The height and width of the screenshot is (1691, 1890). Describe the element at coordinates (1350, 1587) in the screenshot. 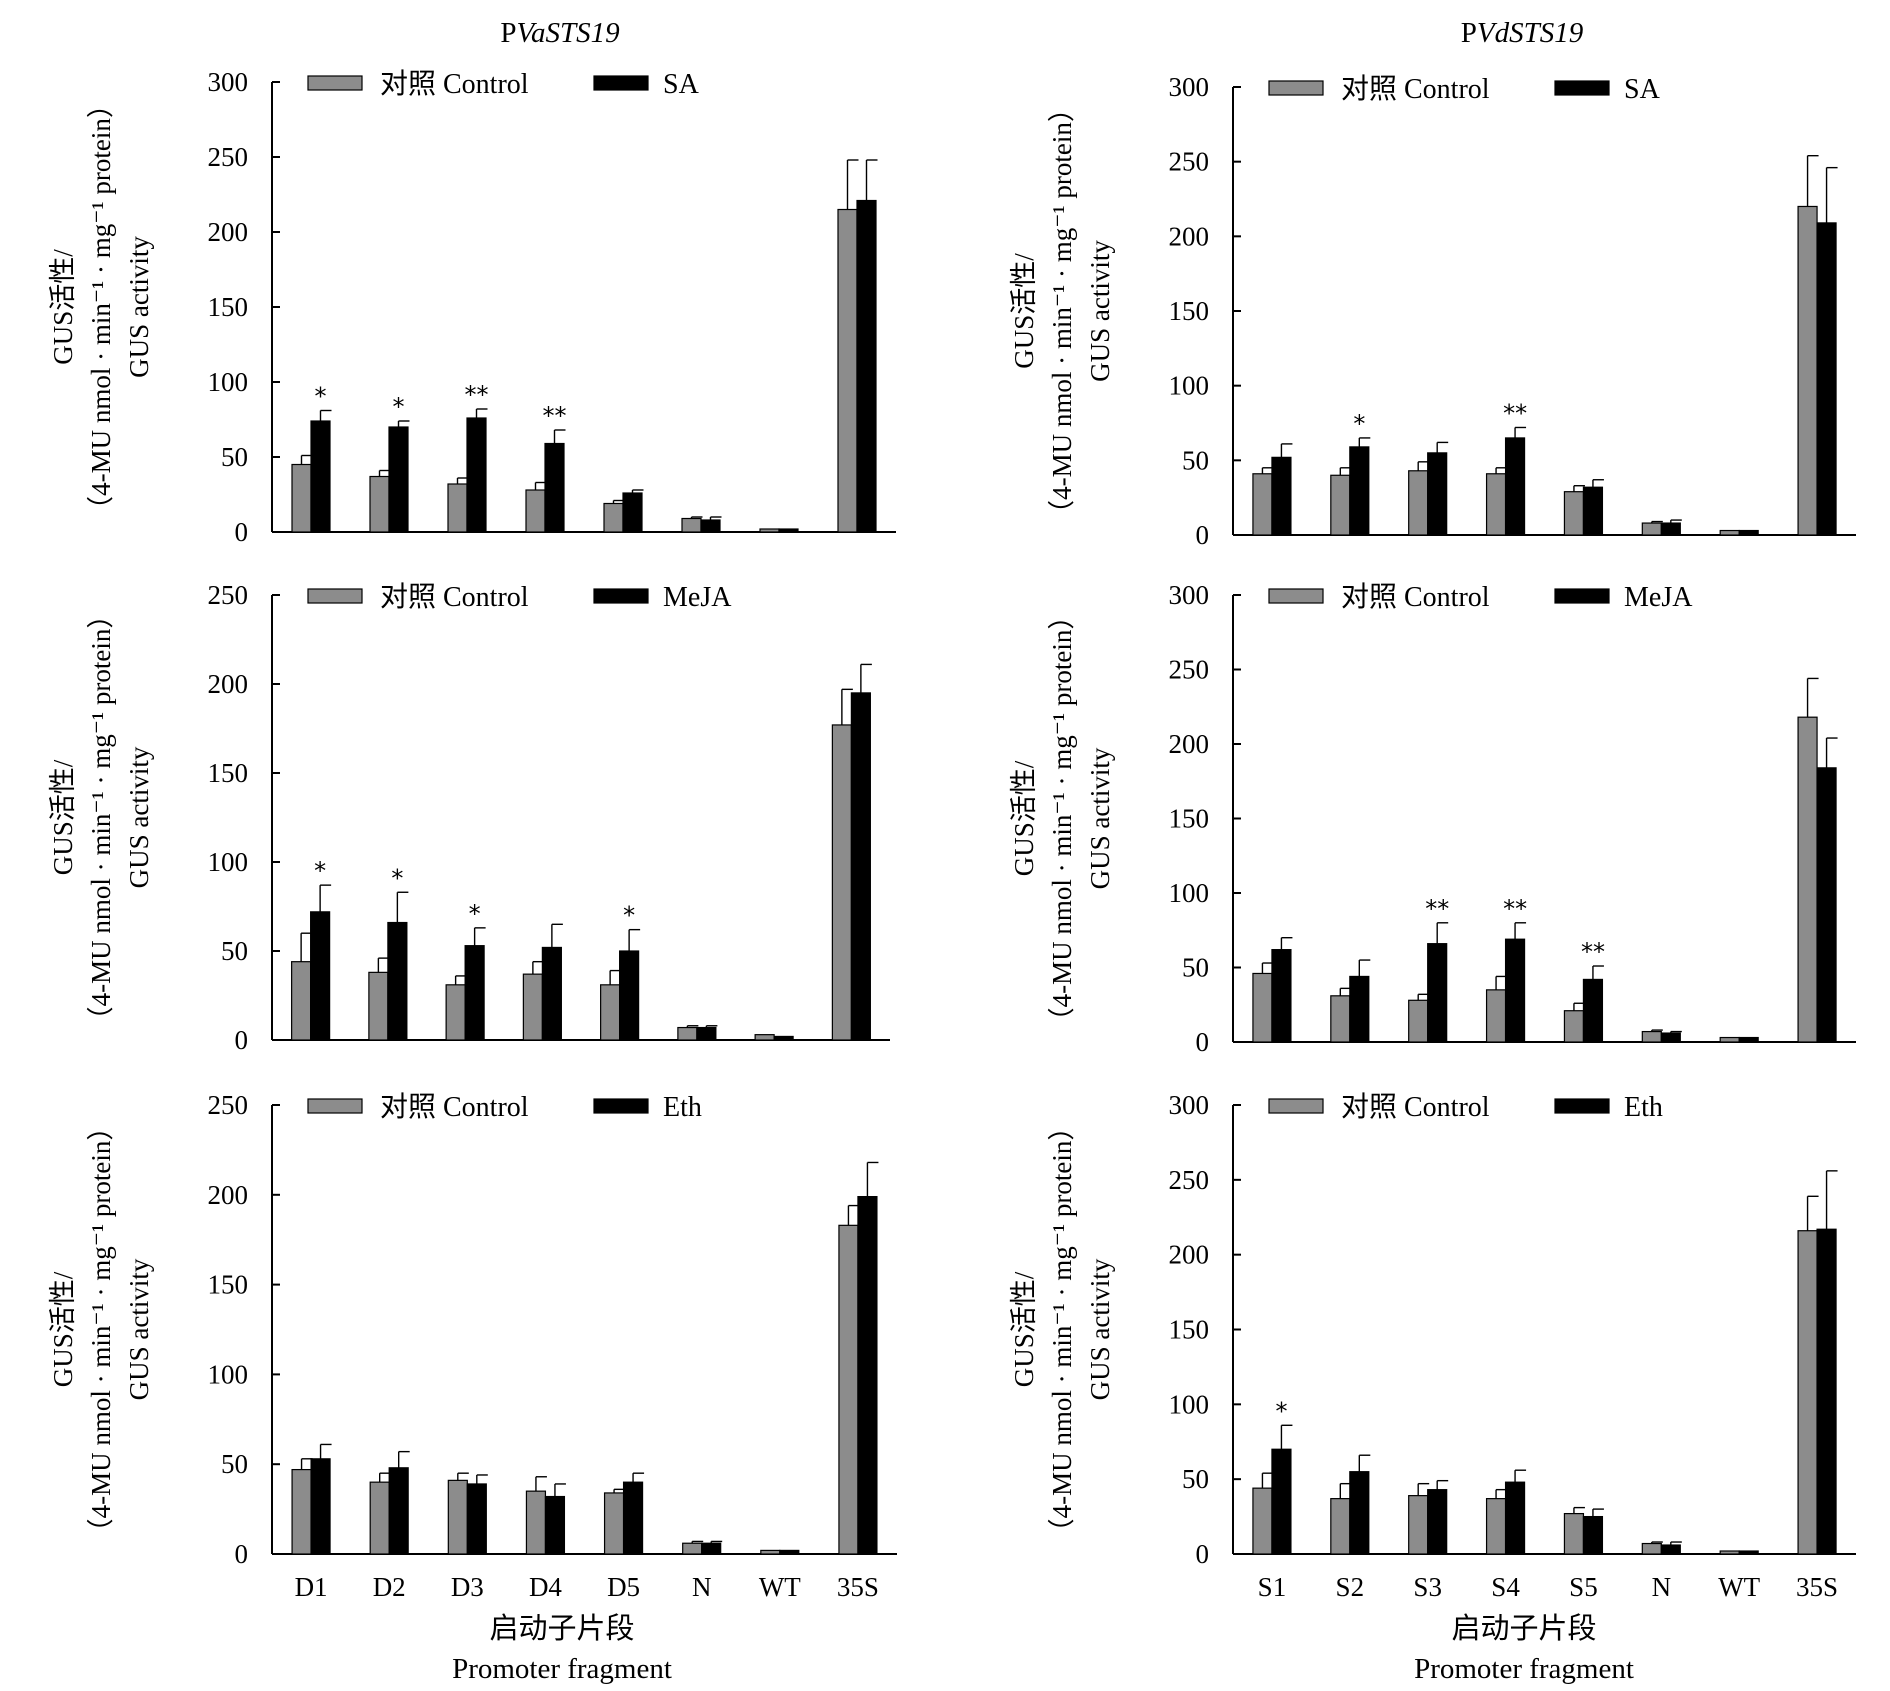

I see `x-tick-label: S2` at that location.